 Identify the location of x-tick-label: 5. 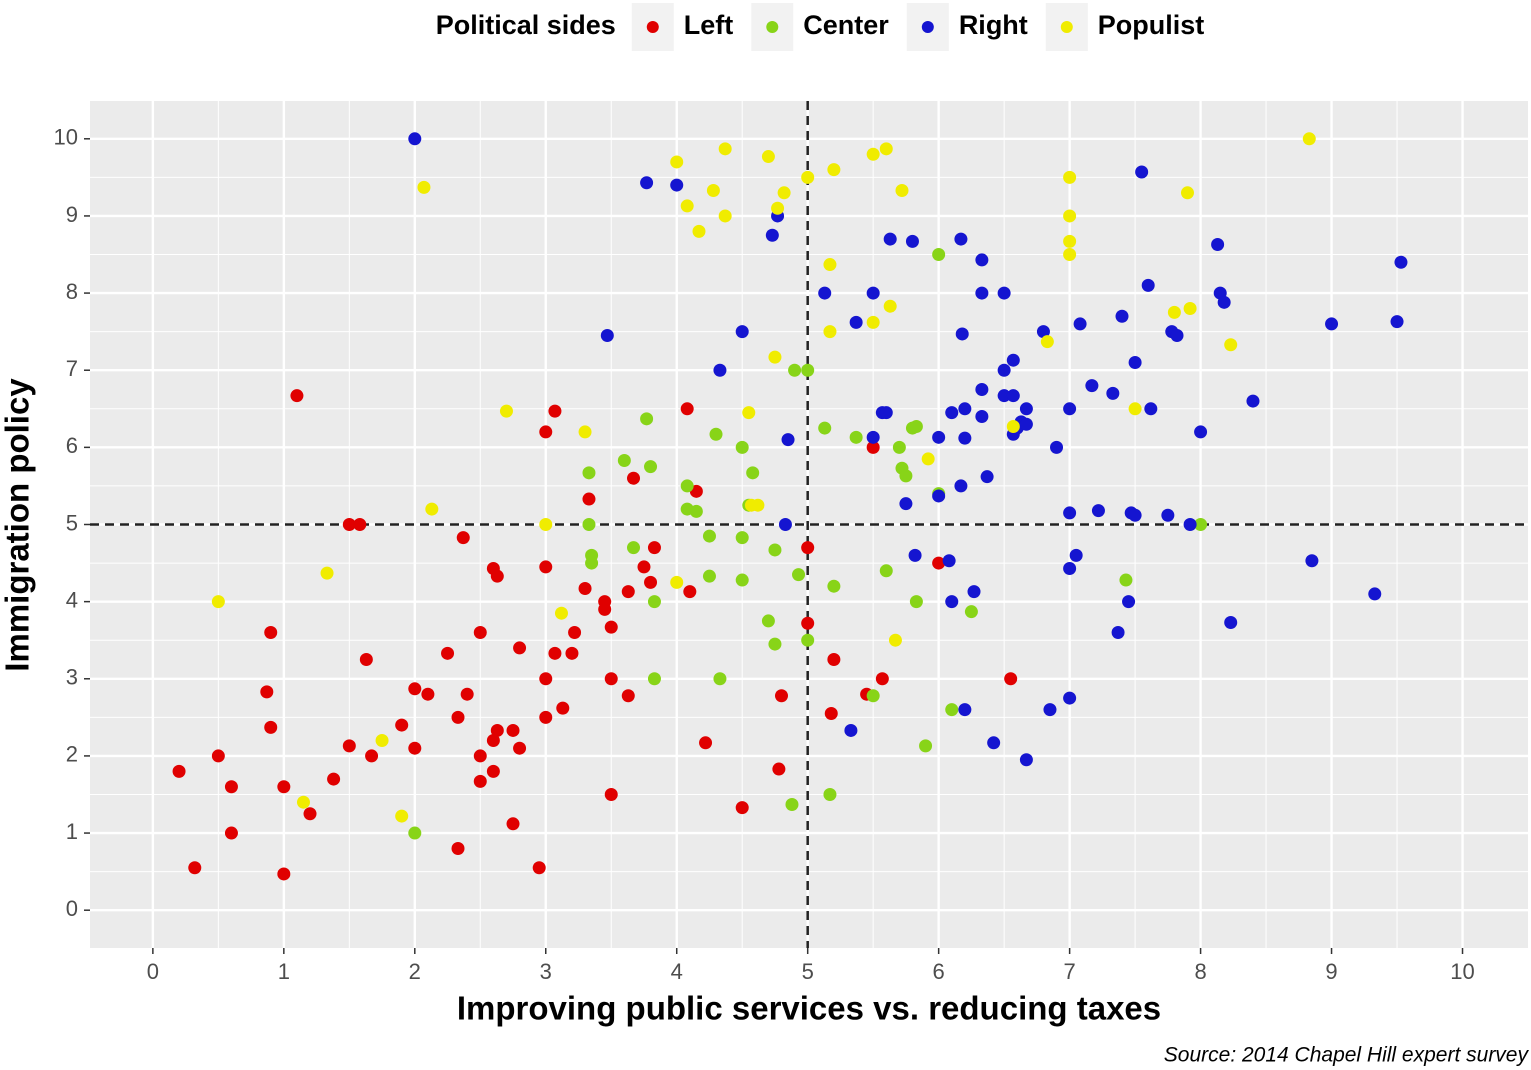
(808, 971).